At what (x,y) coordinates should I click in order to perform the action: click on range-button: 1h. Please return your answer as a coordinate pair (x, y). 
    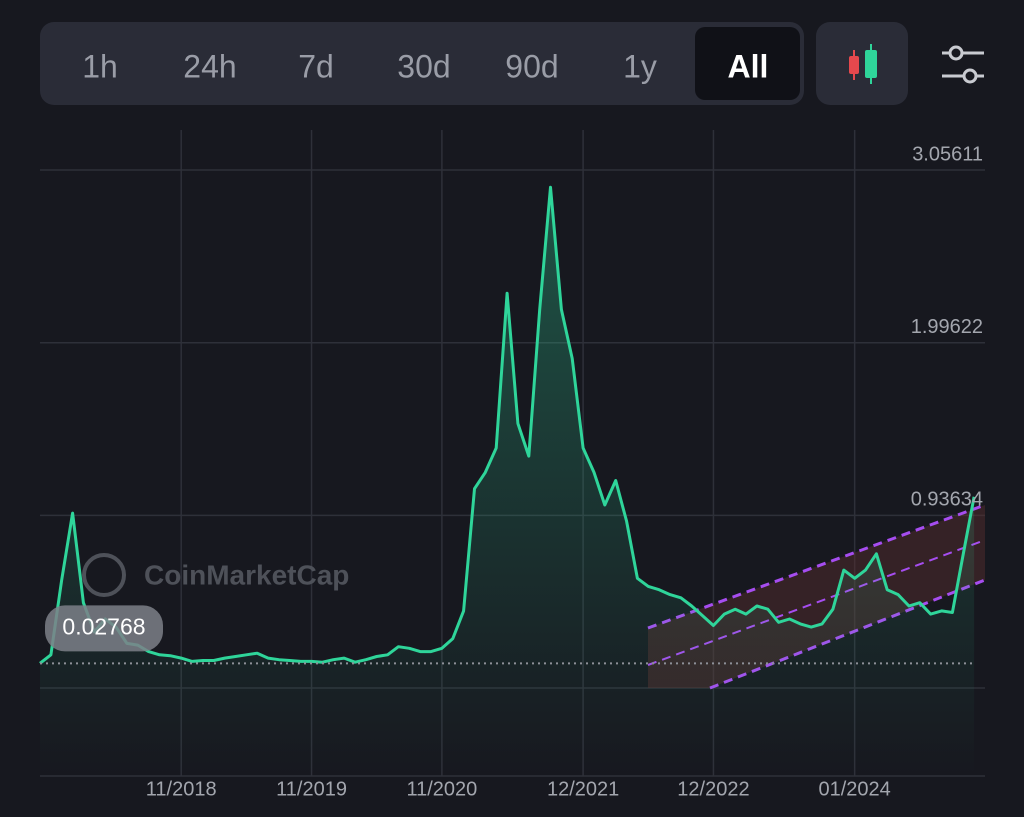
    Looking at the image, I should click on (100, 66).